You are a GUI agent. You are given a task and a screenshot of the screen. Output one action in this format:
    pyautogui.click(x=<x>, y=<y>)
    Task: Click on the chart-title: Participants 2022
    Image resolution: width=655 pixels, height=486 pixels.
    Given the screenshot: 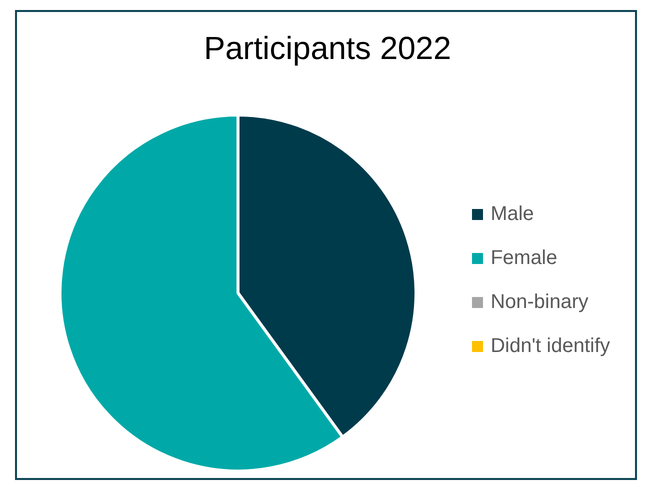 What is the action you would take?
    pyautogui.click(x=327, y=48)
    